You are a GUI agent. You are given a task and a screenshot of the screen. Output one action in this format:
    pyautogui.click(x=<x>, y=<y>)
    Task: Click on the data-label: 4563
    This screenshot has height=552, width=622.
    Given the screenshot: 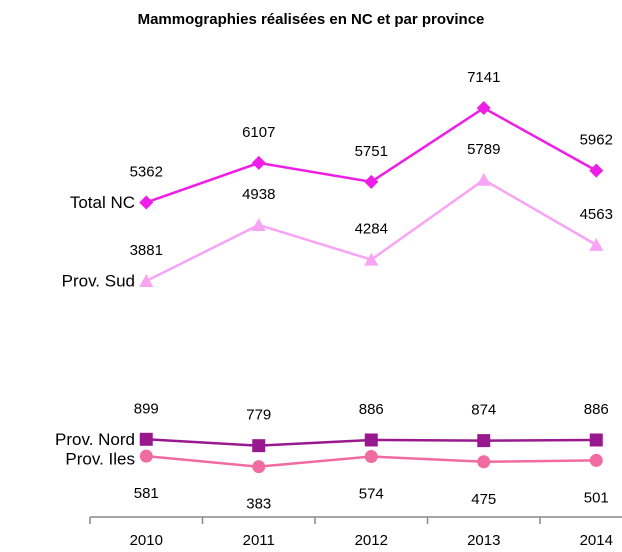 What is the action you would take?
    pyautogui.click(x=596, y=214)
    